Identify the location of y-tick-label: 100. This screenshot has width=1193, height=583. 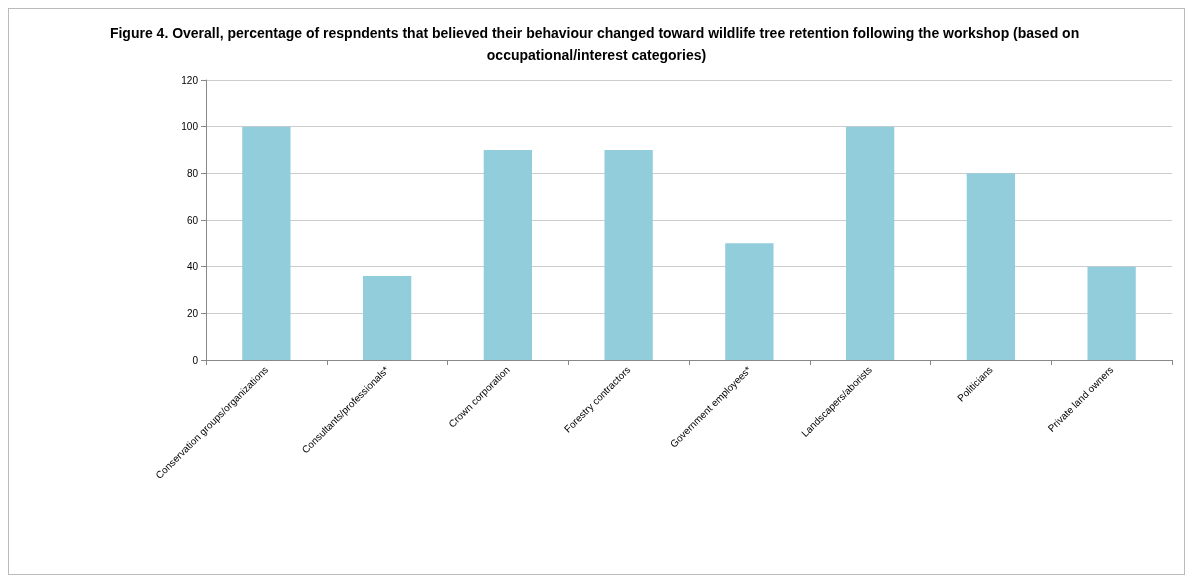
(190, 127).